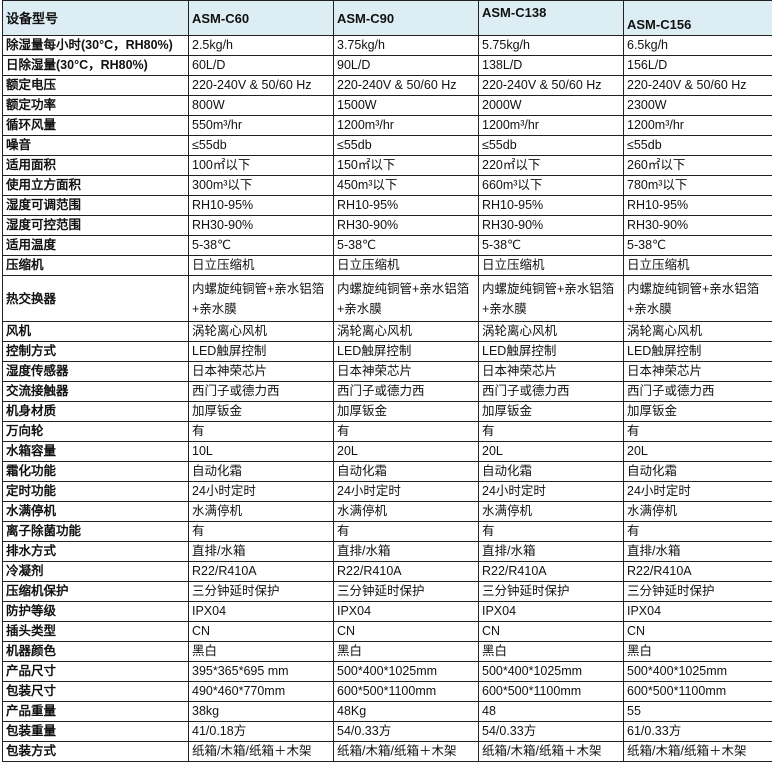 This screenshot has height=762, width=772. I want to click on table-row: 使用立方面积 300m³以下 450m³以下 660m³以下 780m³以下, so click(387, 185).